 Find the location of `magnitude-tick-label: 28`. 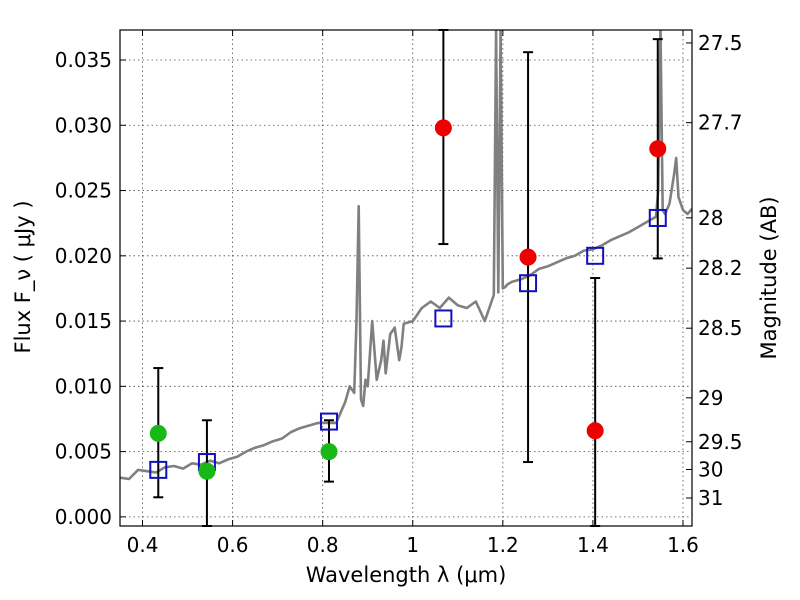

magnitude-tick-label: 28 is located at coordinates (710, 218).